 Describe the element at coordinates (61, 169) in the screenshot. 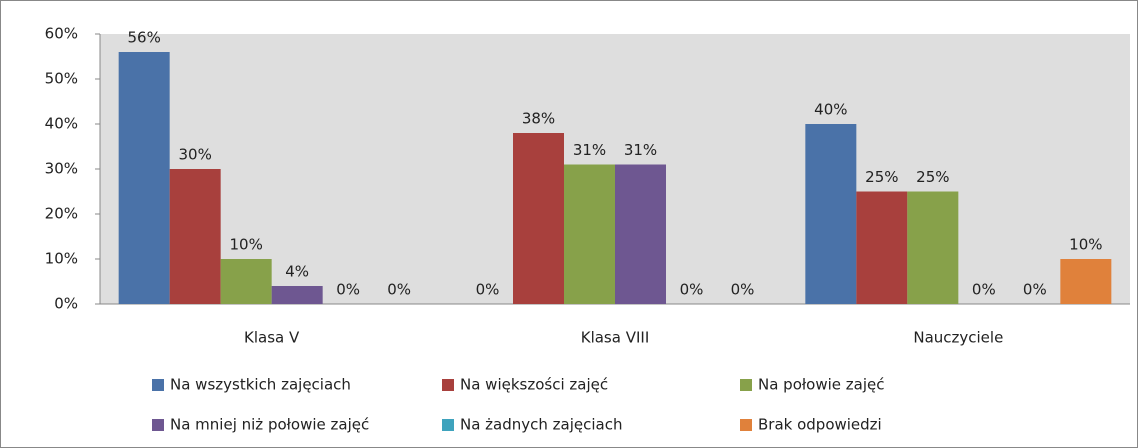

I see `y-tick-label: 30%` at that location.